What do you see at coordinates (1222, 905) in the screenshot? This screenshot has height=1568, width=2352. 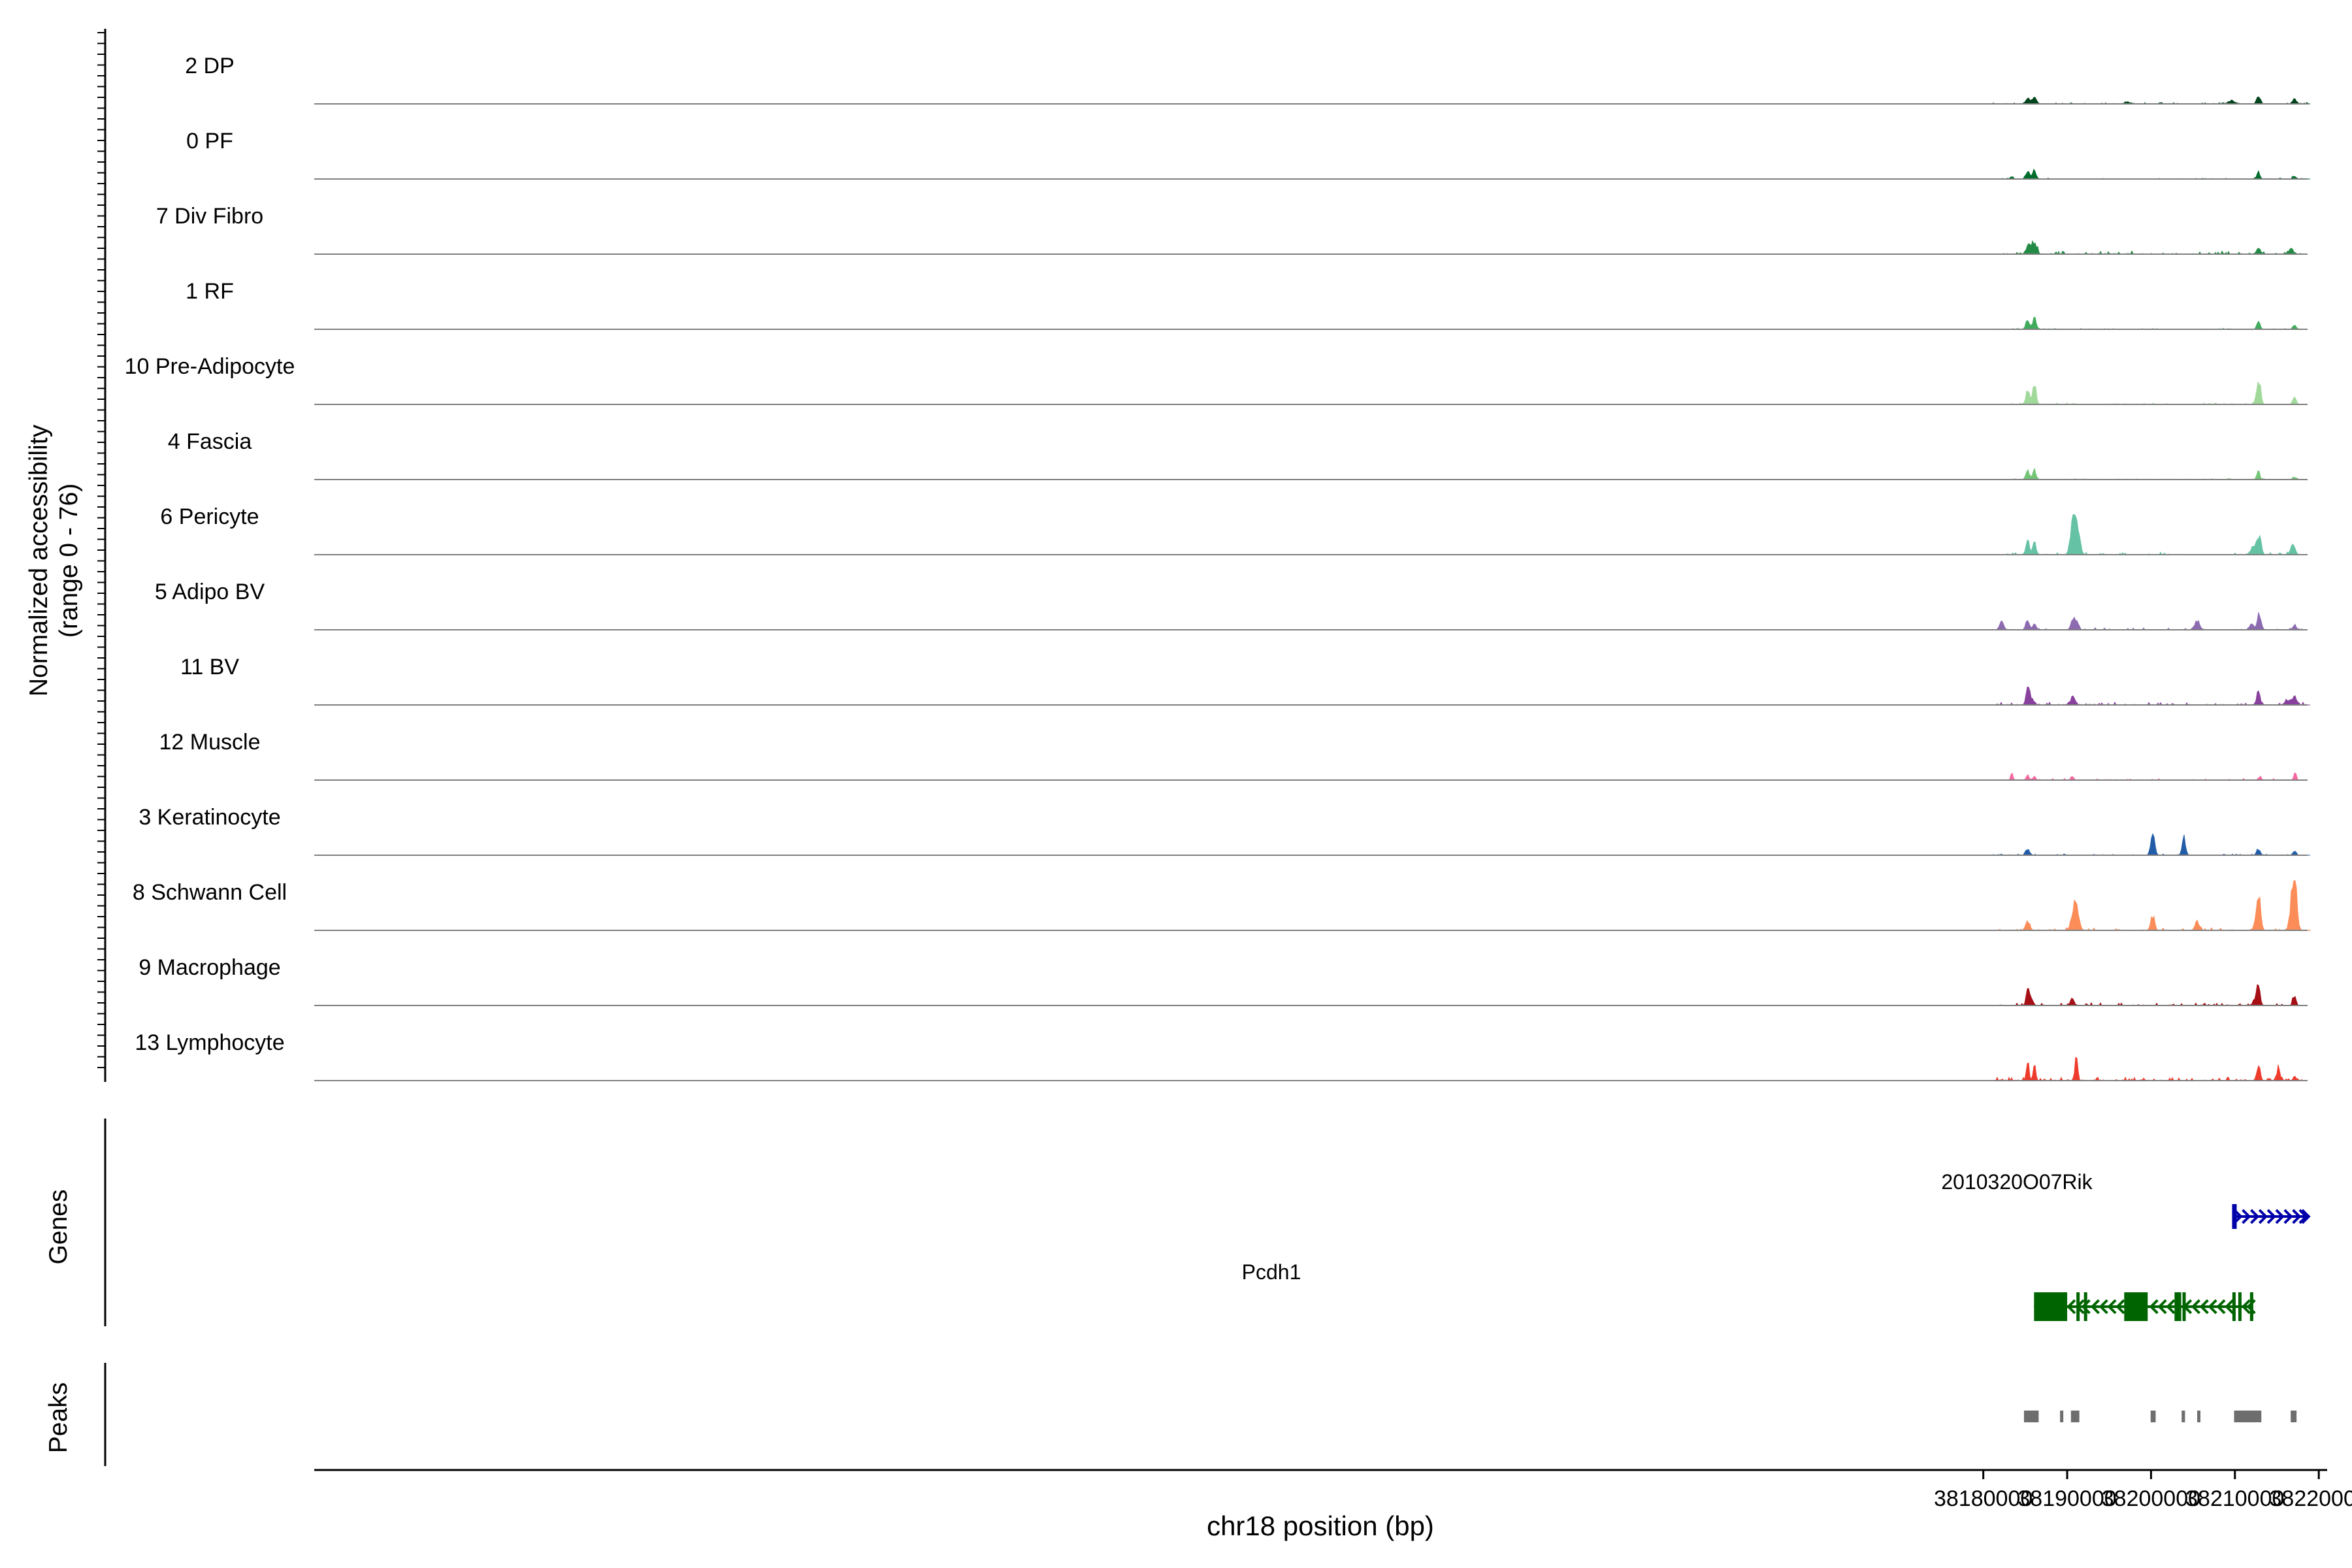 I see `coverage-track: 8 Schwann Cell` at bounding box center [1222, 905].